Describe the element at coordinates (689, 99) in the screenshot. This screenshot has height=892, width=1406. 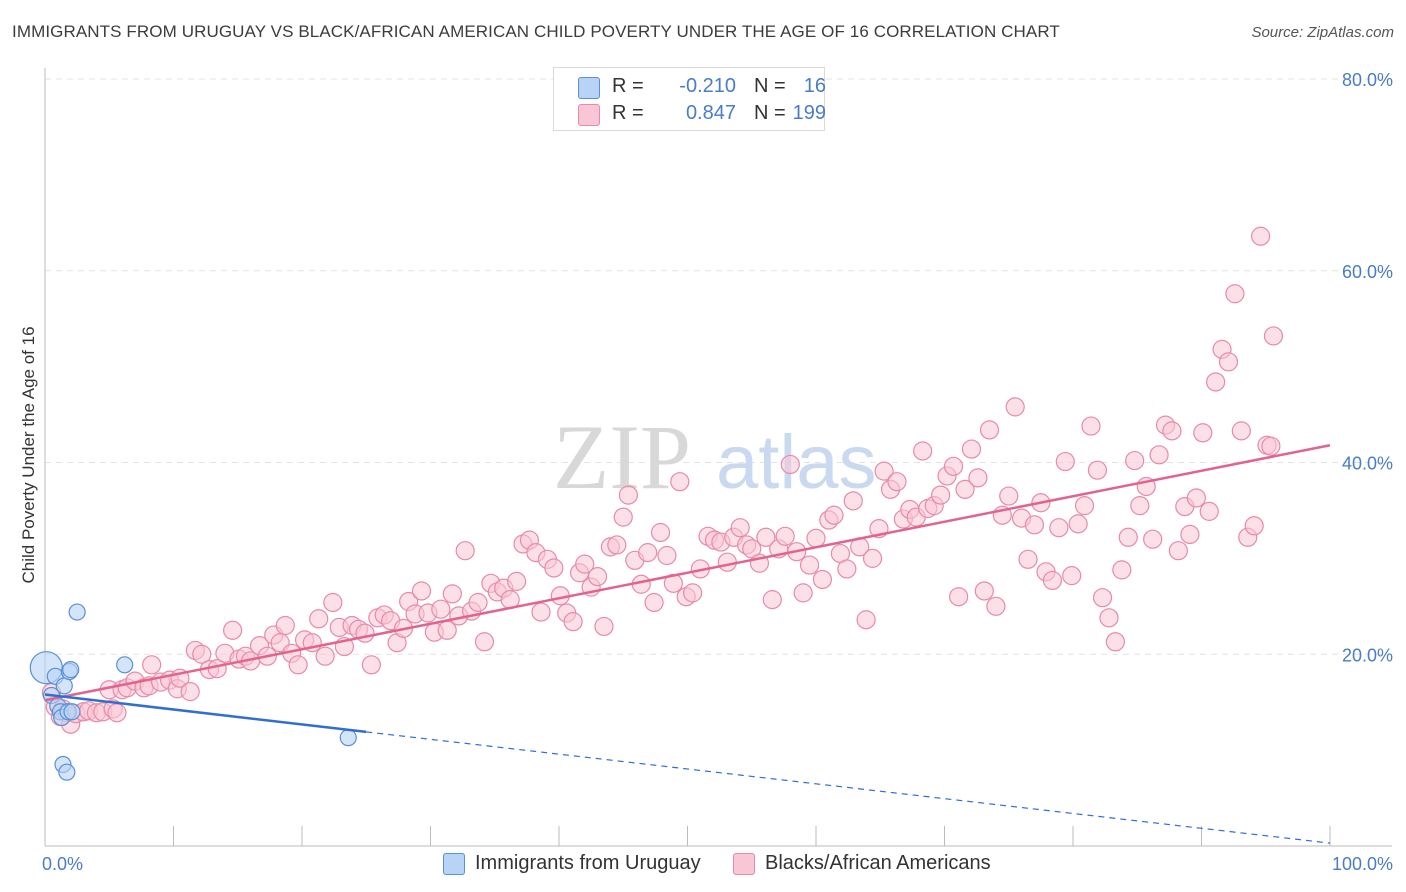
I see `correlation-legend: R = -0.210 N = 16 R = 0.847 N = 199` at that location.